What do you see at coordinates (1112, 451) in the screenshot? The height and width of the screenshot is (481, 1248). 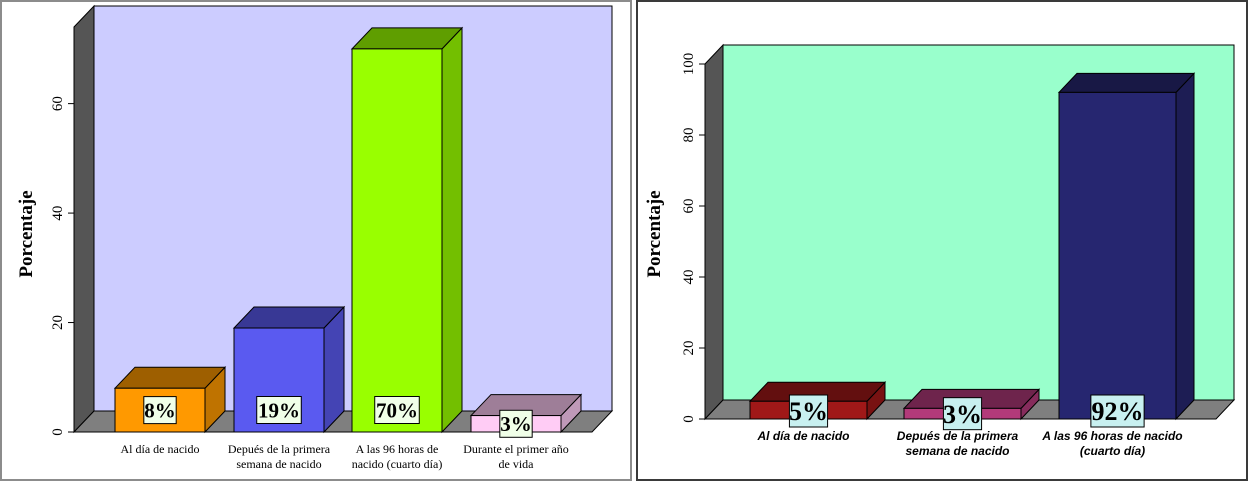 I see `chart-1-category-label-2-line-1: (cuarto día)` at bounding box center [1112, 451].